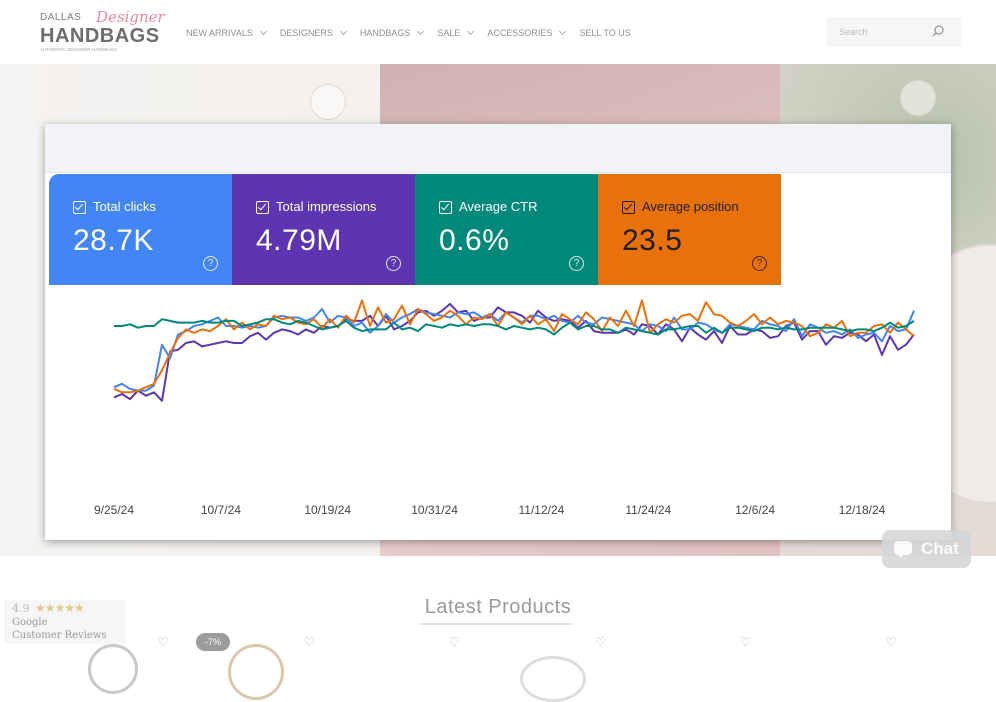 This screenshot has width=996, height=702. What do you see at coordinates (61, 17) in the screenshot?
I see `logo-line1: DALLAS` at bounding box center [61, 17].